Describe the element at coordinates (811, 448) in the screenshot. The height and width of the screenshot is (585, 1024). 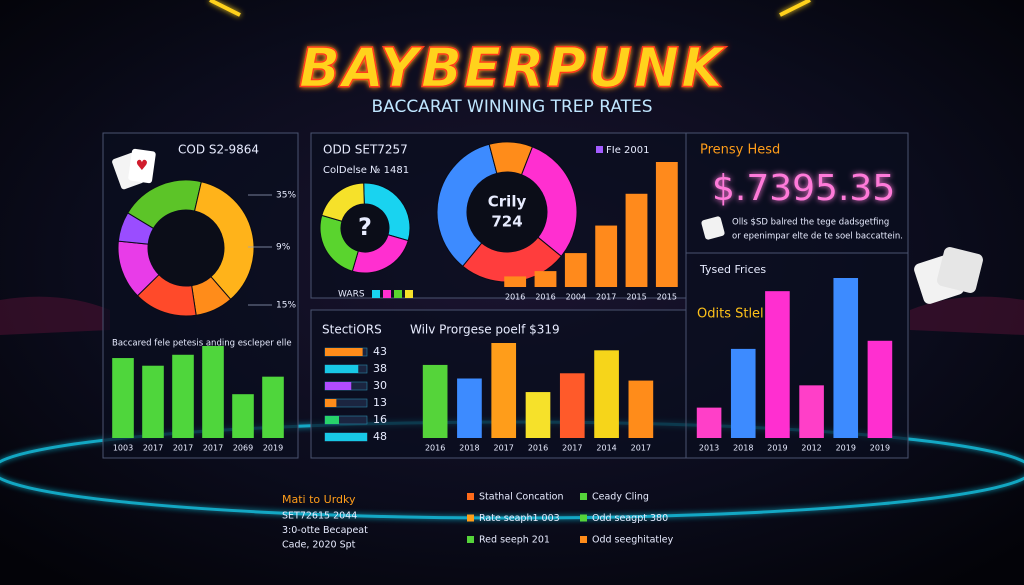
I see `x-tick-label: 2012` at that location.